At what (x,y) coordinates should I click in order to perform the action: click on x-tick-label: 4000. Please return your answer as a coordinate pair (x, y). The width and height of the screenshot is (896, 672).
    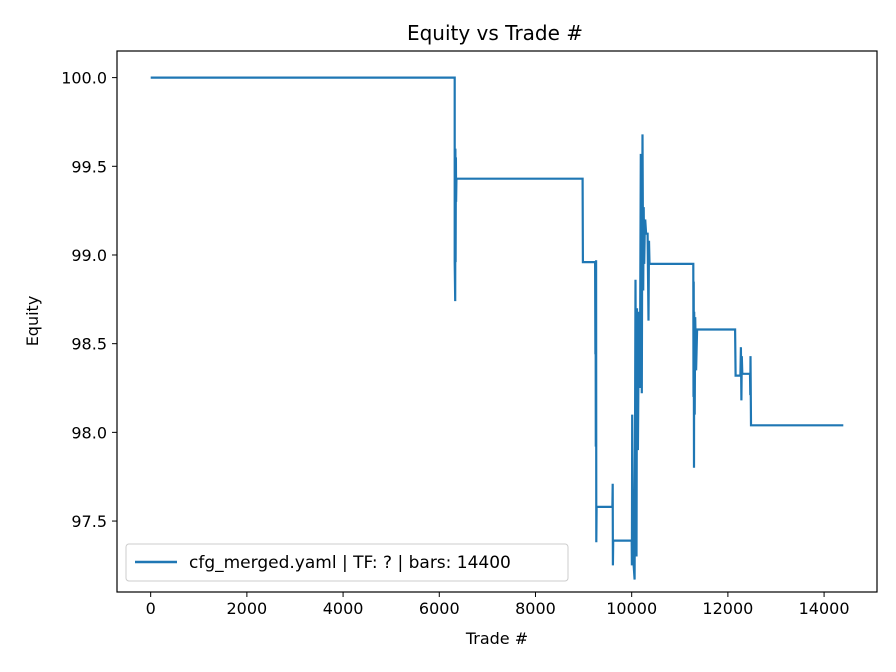
    Looking at the image, I should click on (343, 608).